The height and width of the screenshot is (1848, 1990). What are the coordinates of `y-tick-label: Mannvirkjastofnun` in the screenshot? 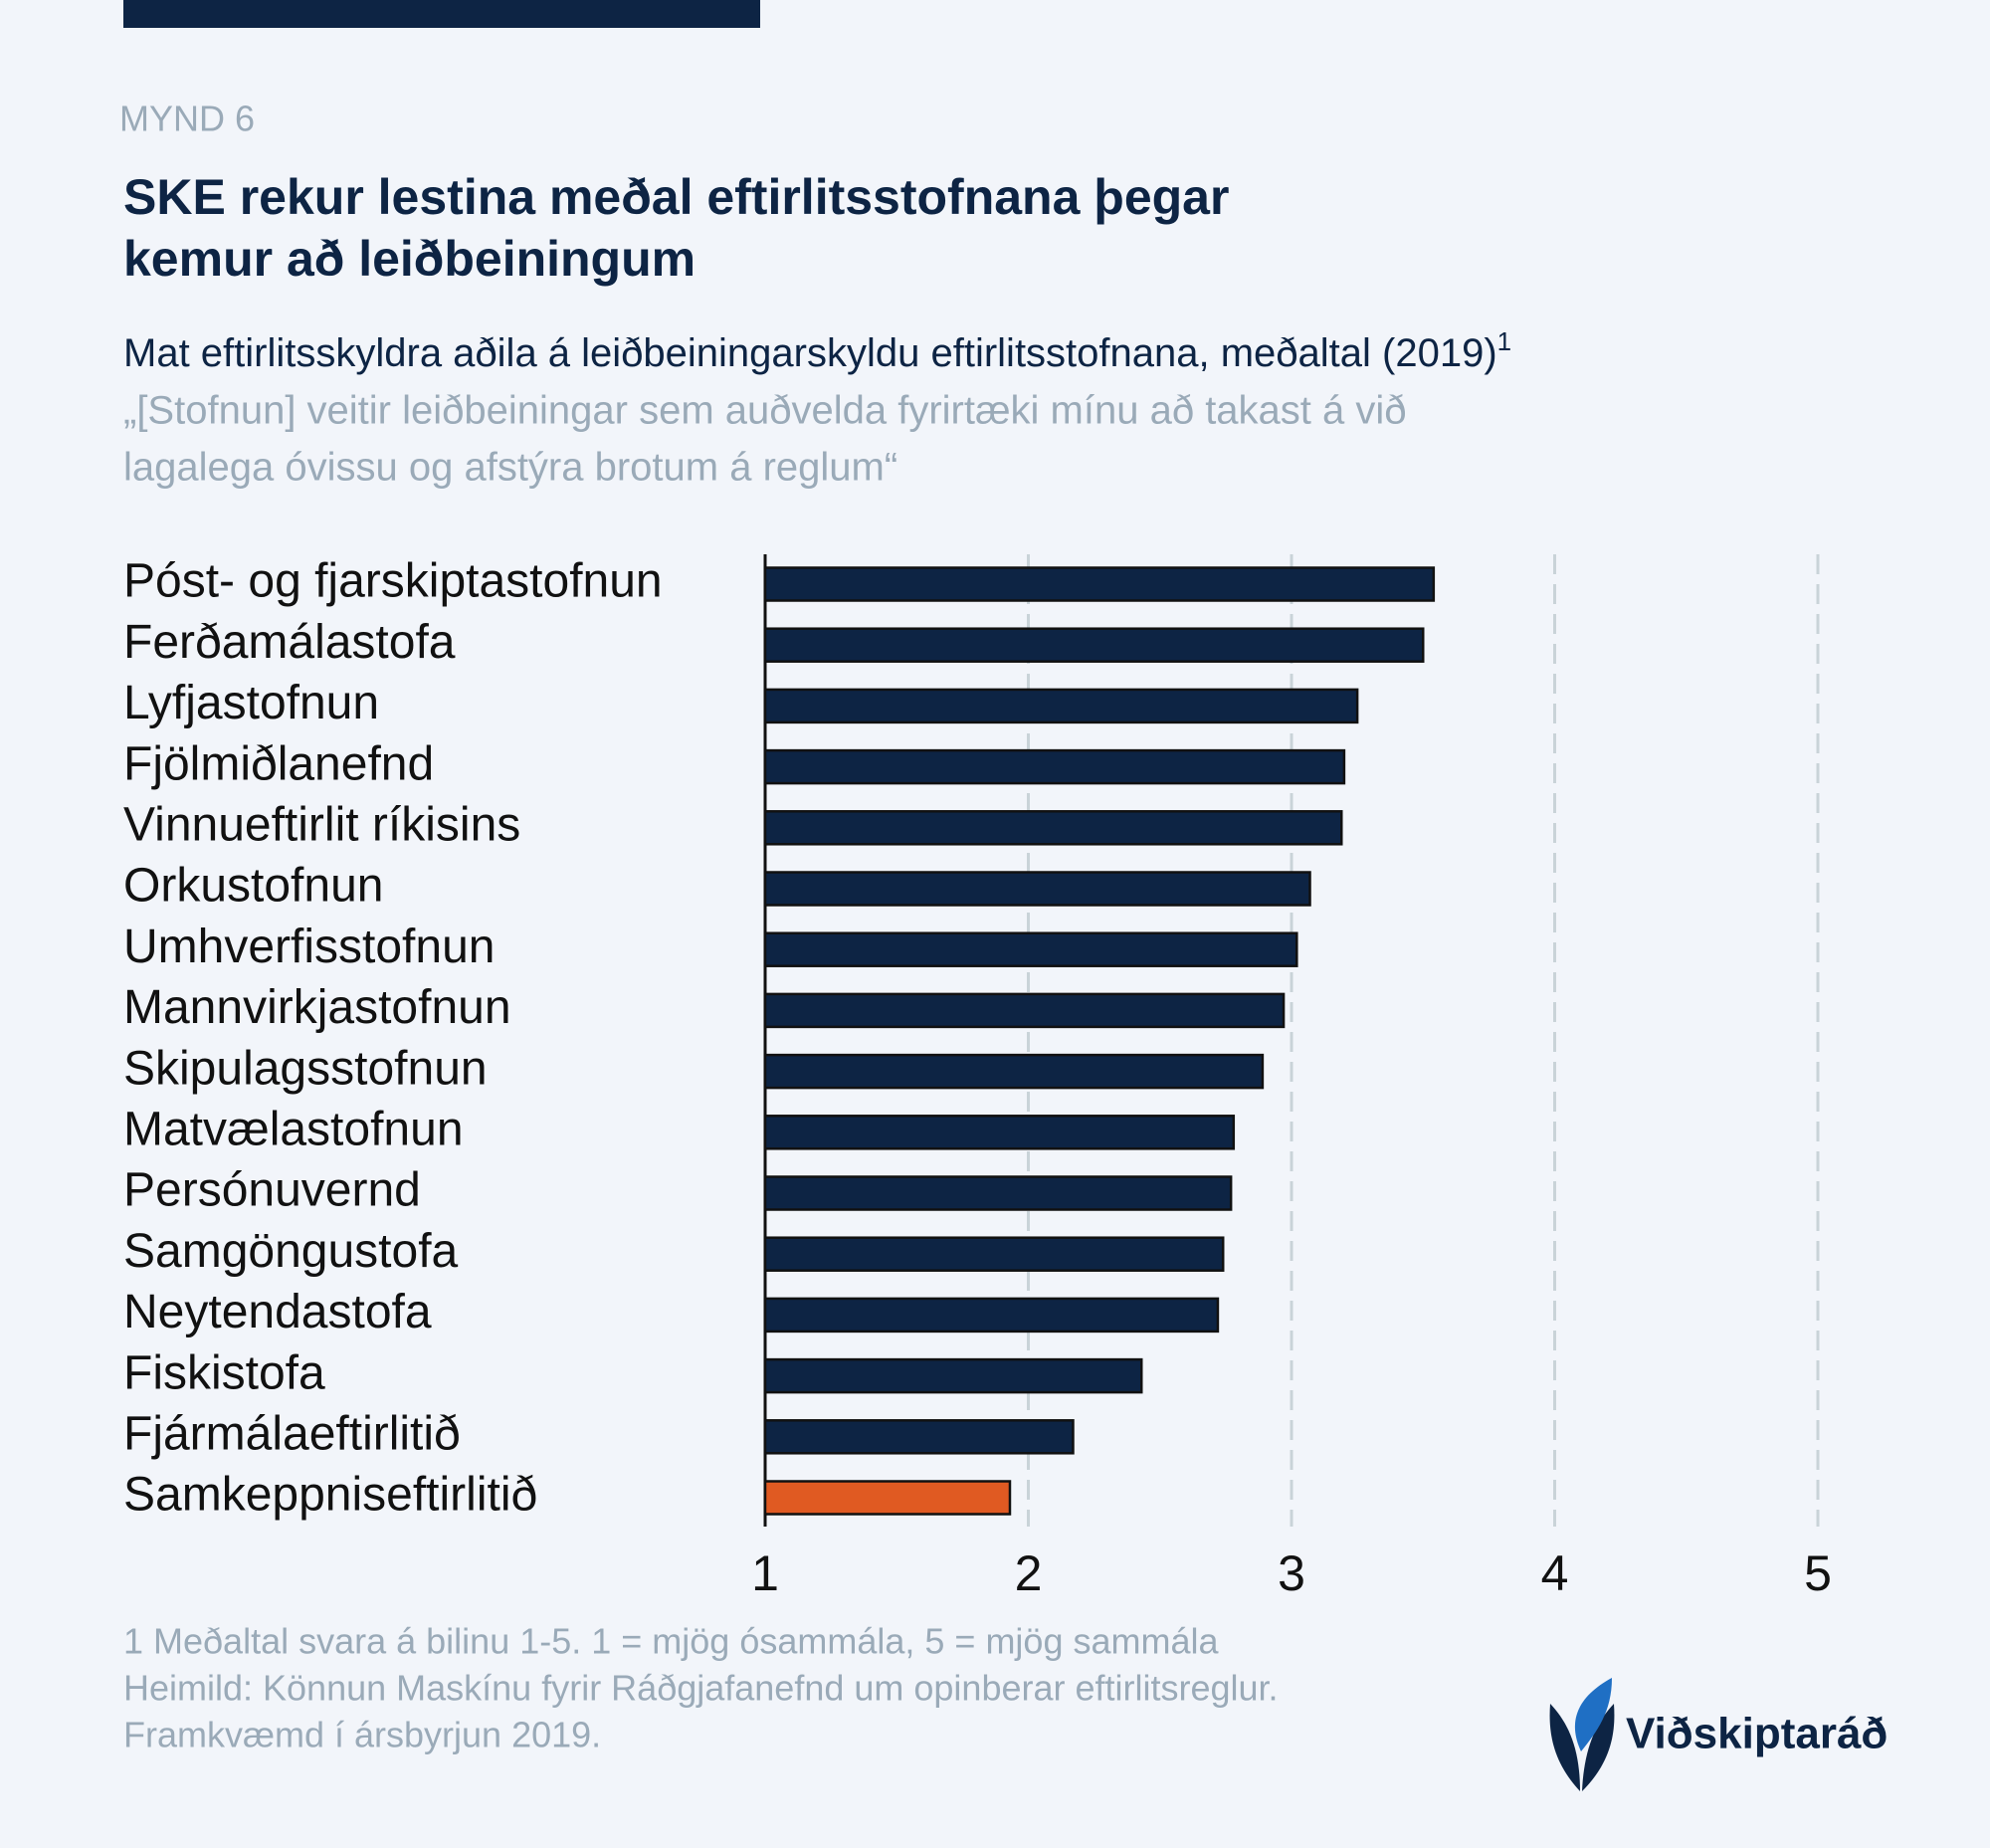 It's located at (317, 1008).